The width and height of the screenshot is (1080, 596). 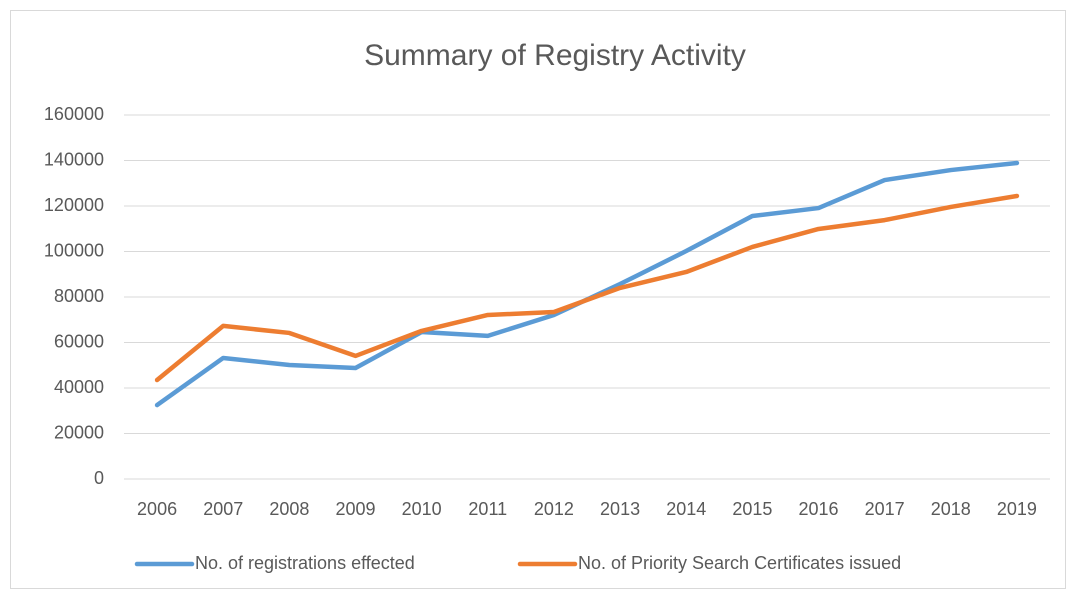 What do you see at coordinates (79, 341) in the screenshot?
I see `y-tick-label: 60000` at bounding box center [79, 341].